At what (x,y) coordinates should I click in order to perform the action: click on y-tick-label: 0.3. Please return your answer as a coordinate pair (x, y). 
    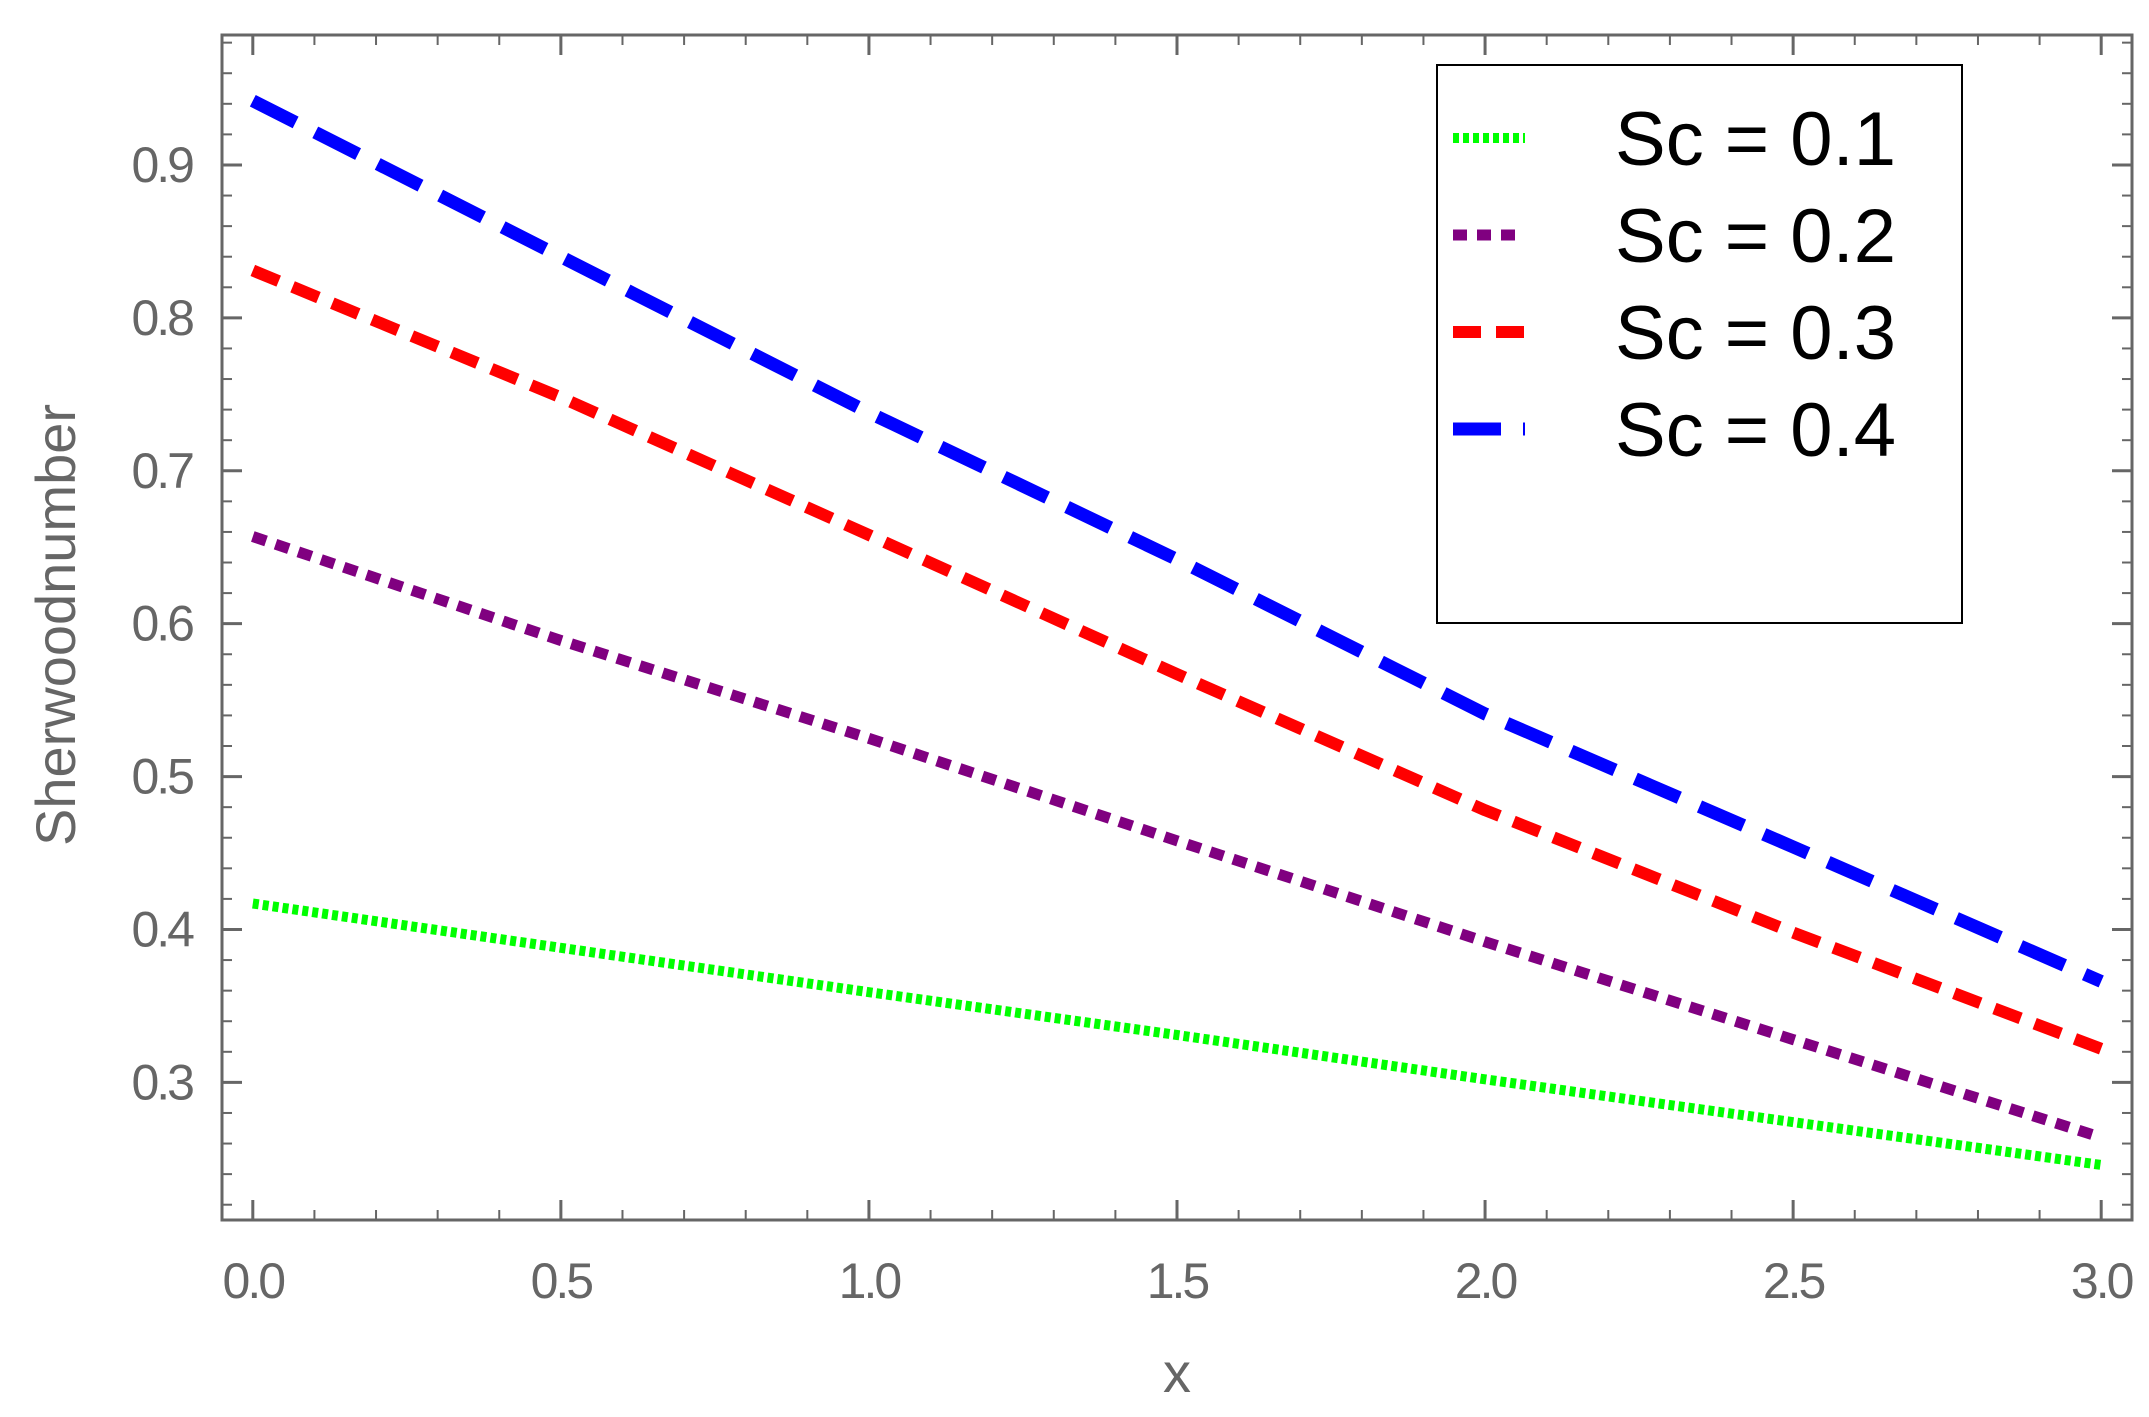
    Looking at the image, I should click on (162, 1082).